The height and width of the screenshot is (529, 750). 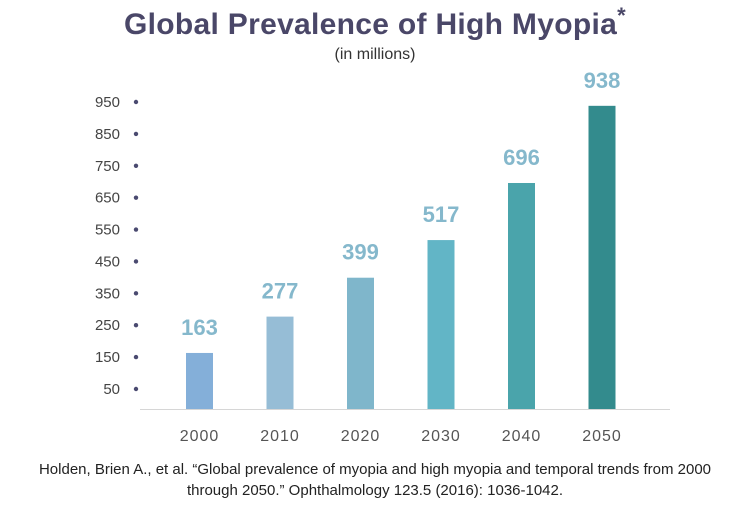 What do you see at coordinates (107, 134) in the screenshot?
I see `y-tick-label: 850` at bounding box center [107, 134].